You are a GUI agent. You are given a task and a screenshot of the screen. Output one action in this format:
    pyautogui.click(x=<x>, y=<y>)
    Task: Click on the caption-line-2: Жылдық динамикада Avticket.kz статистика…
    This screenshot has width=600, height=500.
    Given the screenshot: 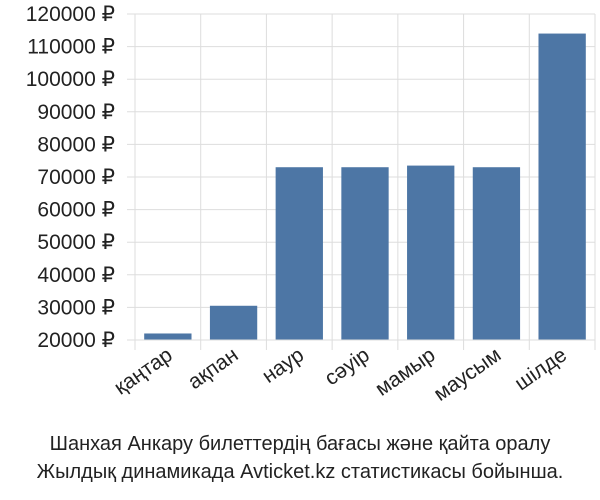 What is the action you would take?
    pyautogui.click(x=300, y=472)
    